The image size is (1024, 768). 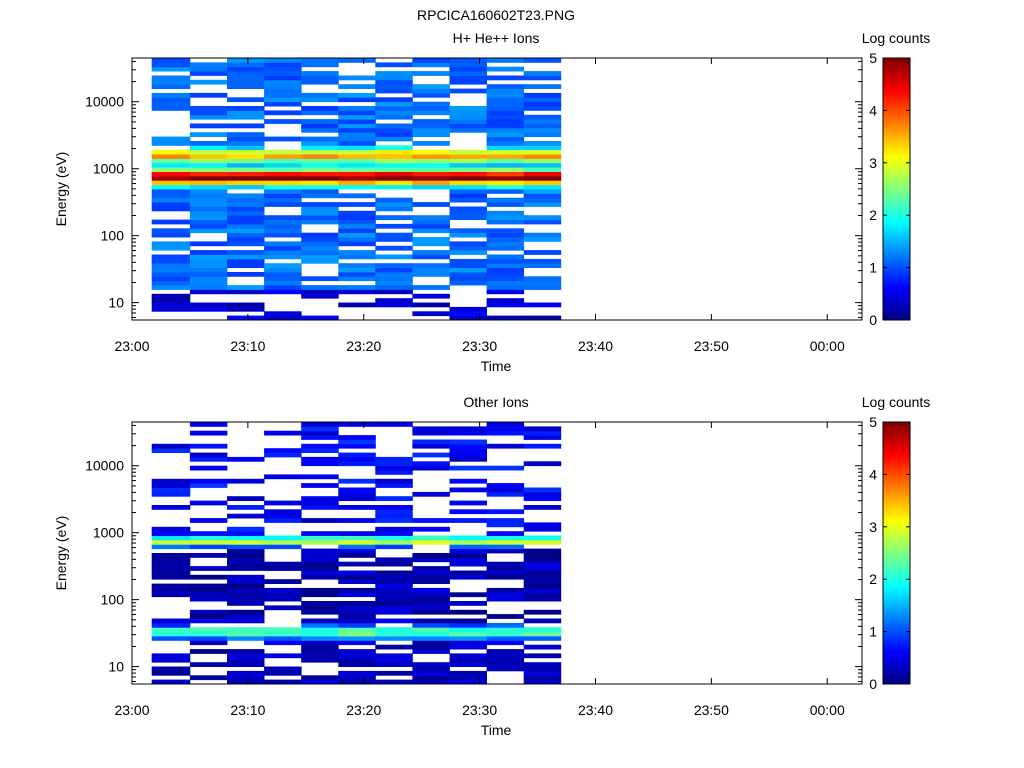 What do you see at coordinates (873, 163) in the screenshot?
I see `colorbar-tick-label: 3` at bounding box center [873, 163].